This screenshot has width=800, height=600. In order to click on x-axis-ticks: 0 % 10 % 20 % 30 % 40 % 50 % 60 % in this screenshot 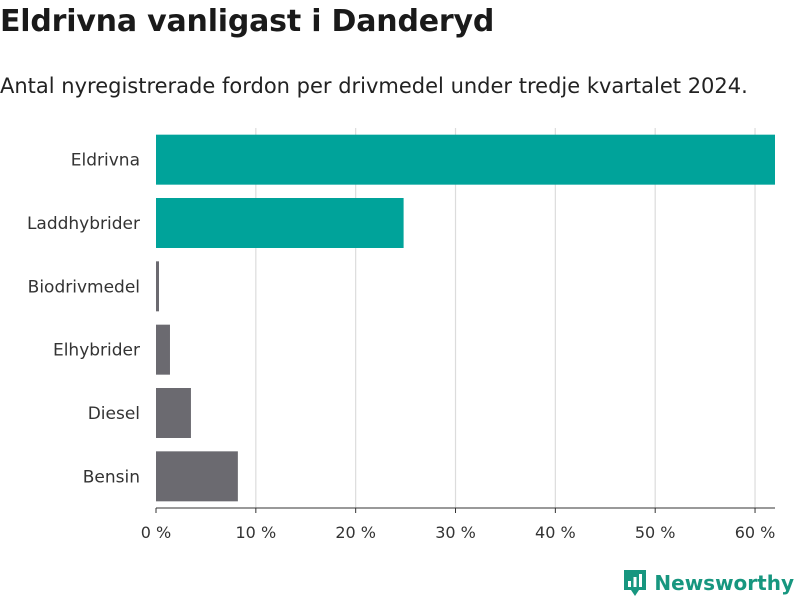, I will do `click(458, 525)`.